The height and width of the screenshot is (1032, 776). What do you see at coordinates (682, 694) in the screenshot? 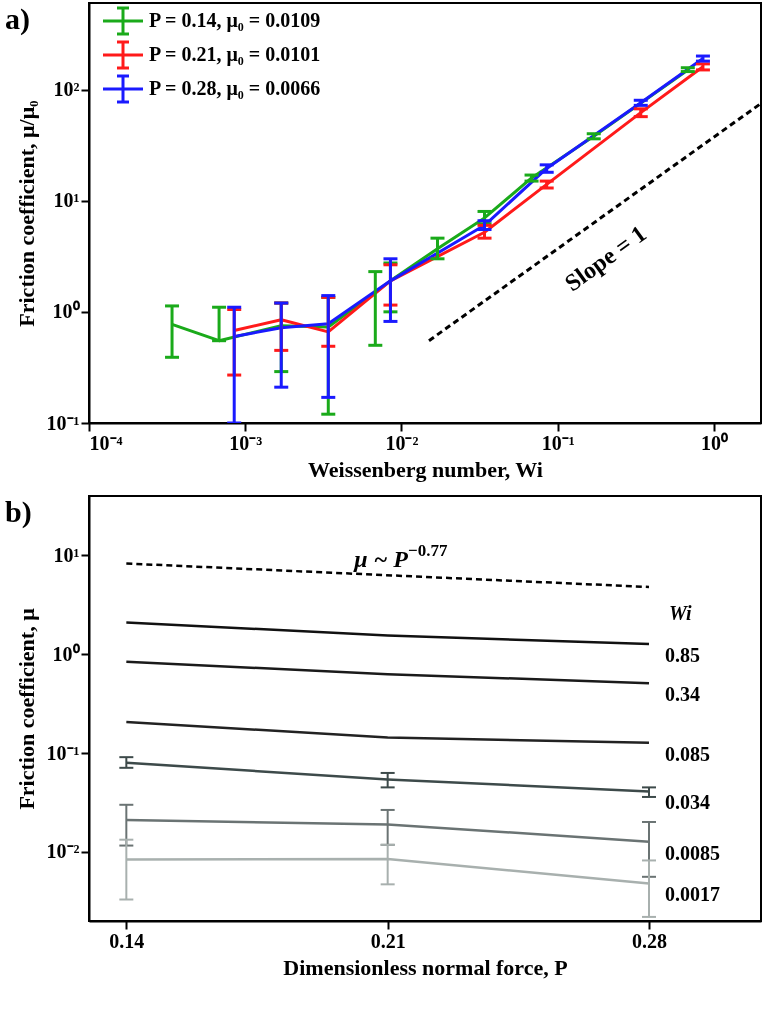
I see `series-label: 0.34` at bounding box center [682, 694].